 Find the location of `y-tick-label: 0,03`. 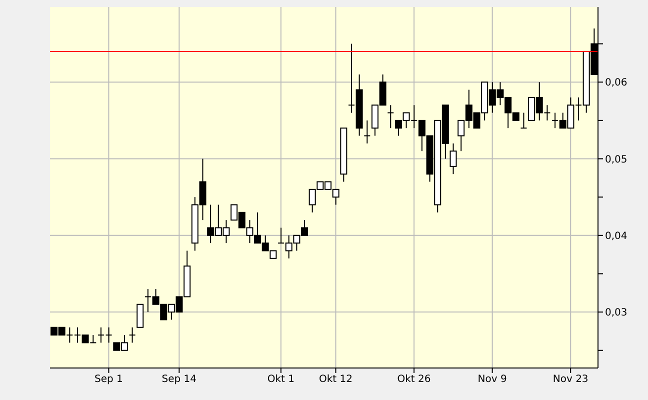

y-tick-label: 0,03 is located at coordinates (616, 313).